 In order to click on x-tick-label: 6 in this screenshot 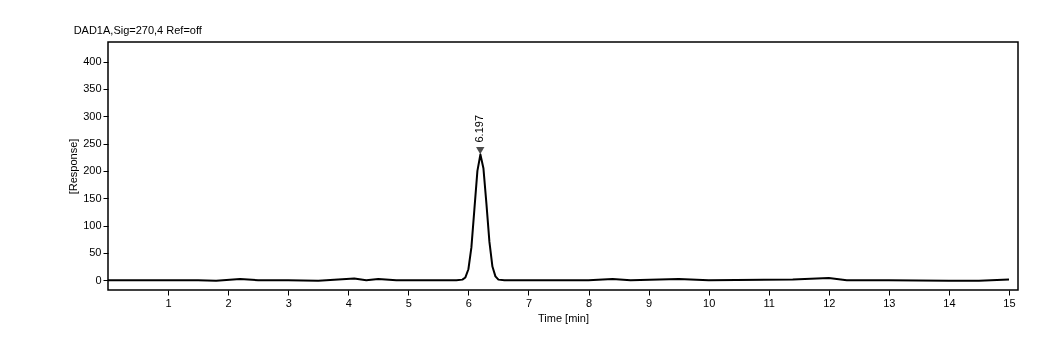, I will do `click(468, 302)`.